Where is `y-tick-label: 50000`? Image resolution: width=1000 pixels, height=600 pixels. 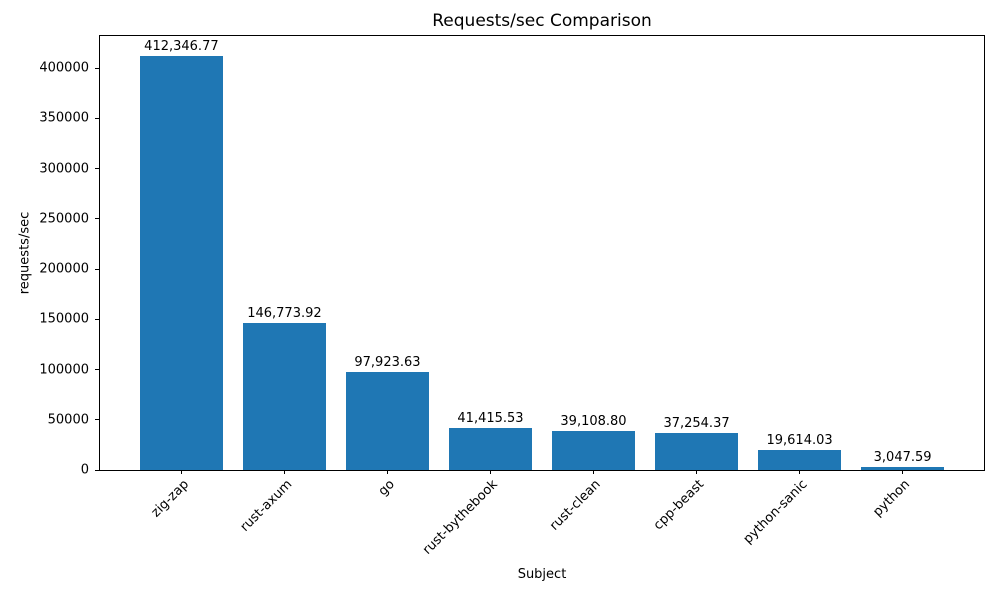 y-tick-label: 50000 is located at coordinates (68, 420).